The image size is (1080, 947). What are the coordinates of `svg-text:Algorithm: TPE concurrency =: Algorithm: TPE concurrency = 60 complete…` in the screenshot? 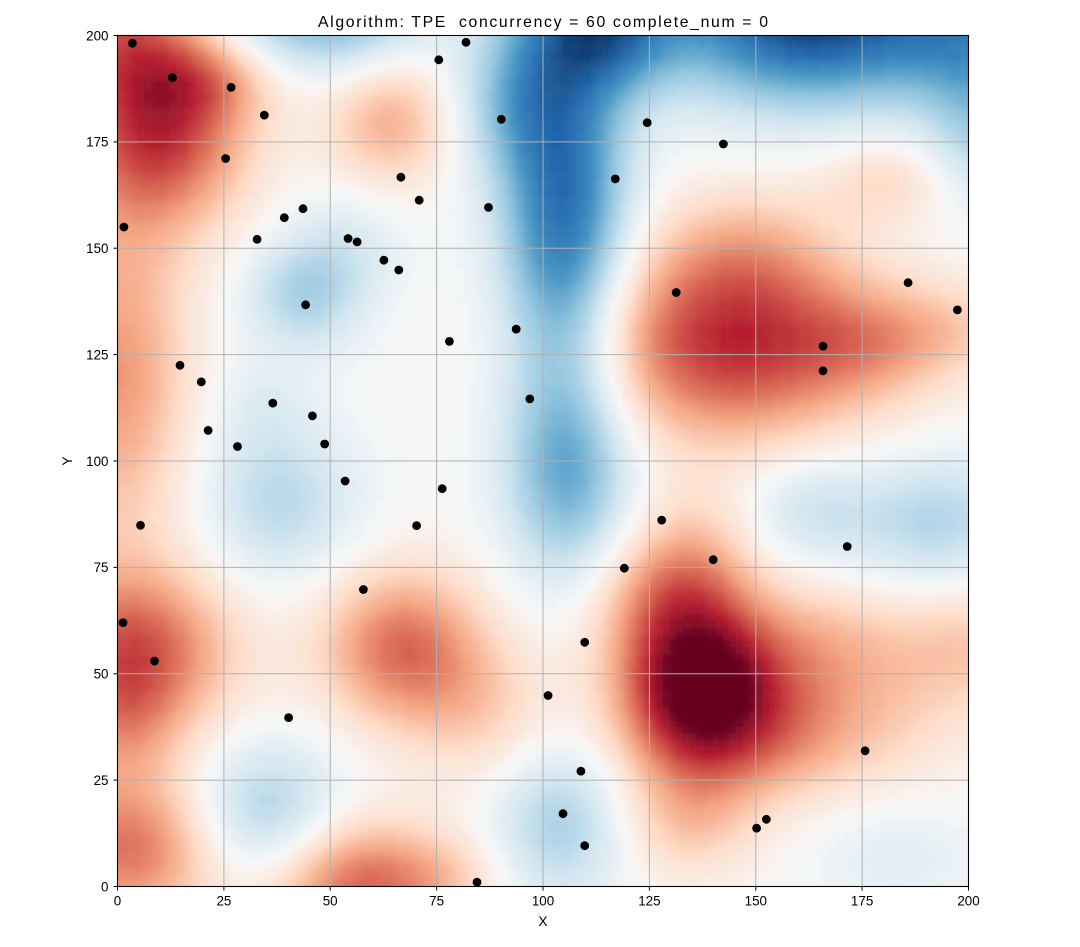 It's located at (543, 22).